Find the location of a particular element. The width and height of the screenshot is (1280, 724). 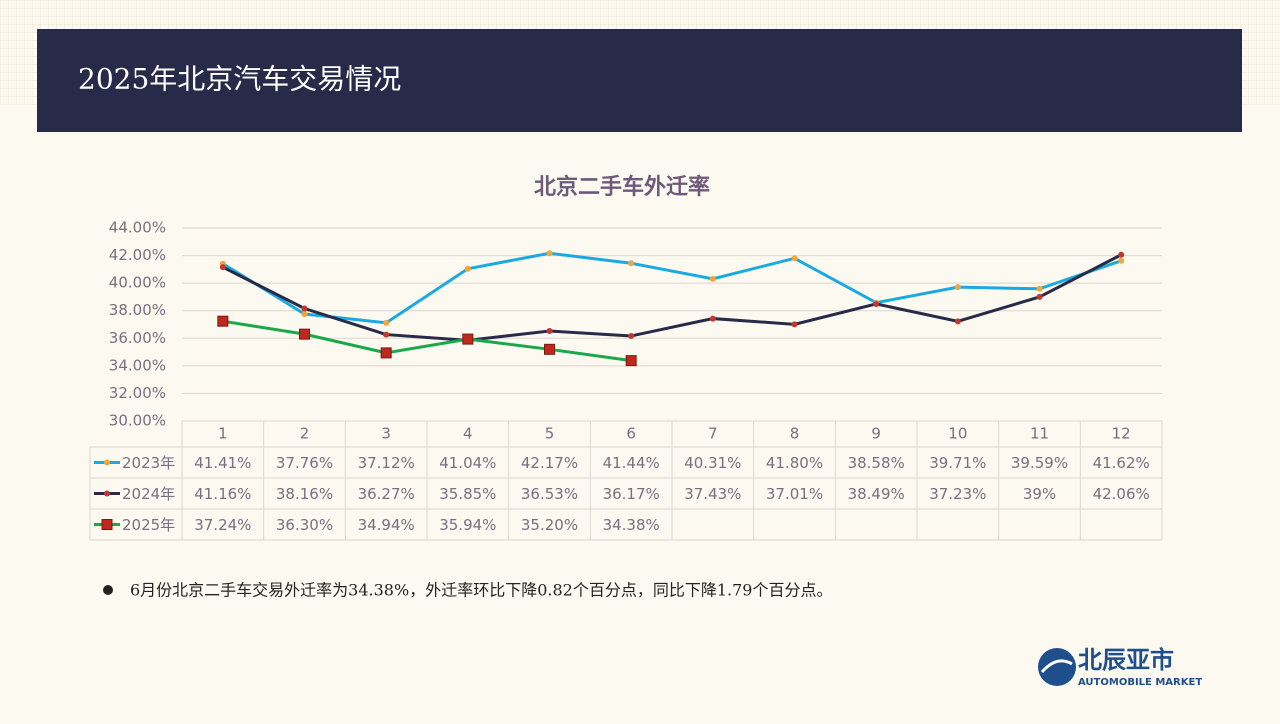

value-label: 41.80% is located at coordinates (794, 463).